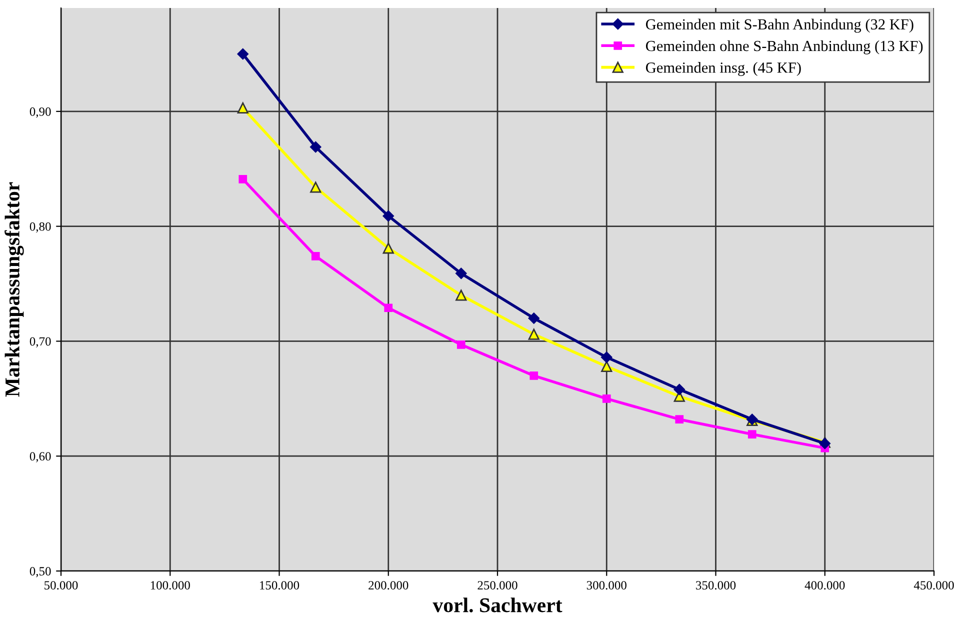 The height and width of the screenshot is (618, 954). I want to click on y-axis-title: Marktanpassungsfaktor, so click(14, 289).